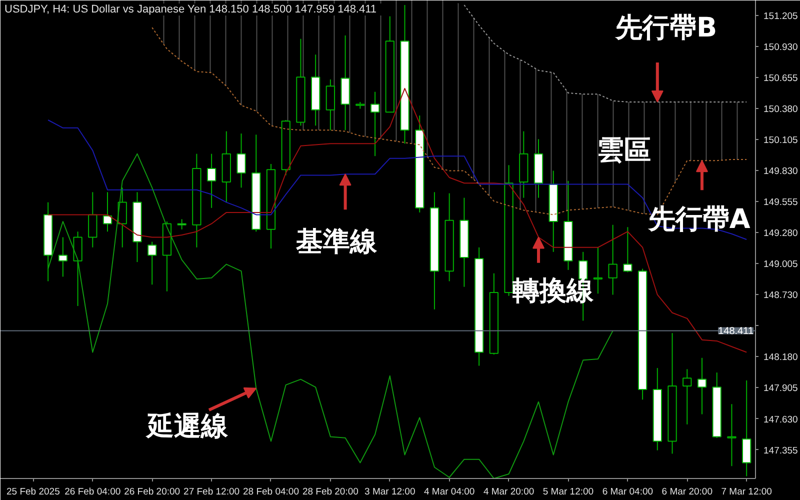 This screenshot has height=500, width=800. I want to click on x-tick-label: 28 Feb 04:00, so click(271, 492).